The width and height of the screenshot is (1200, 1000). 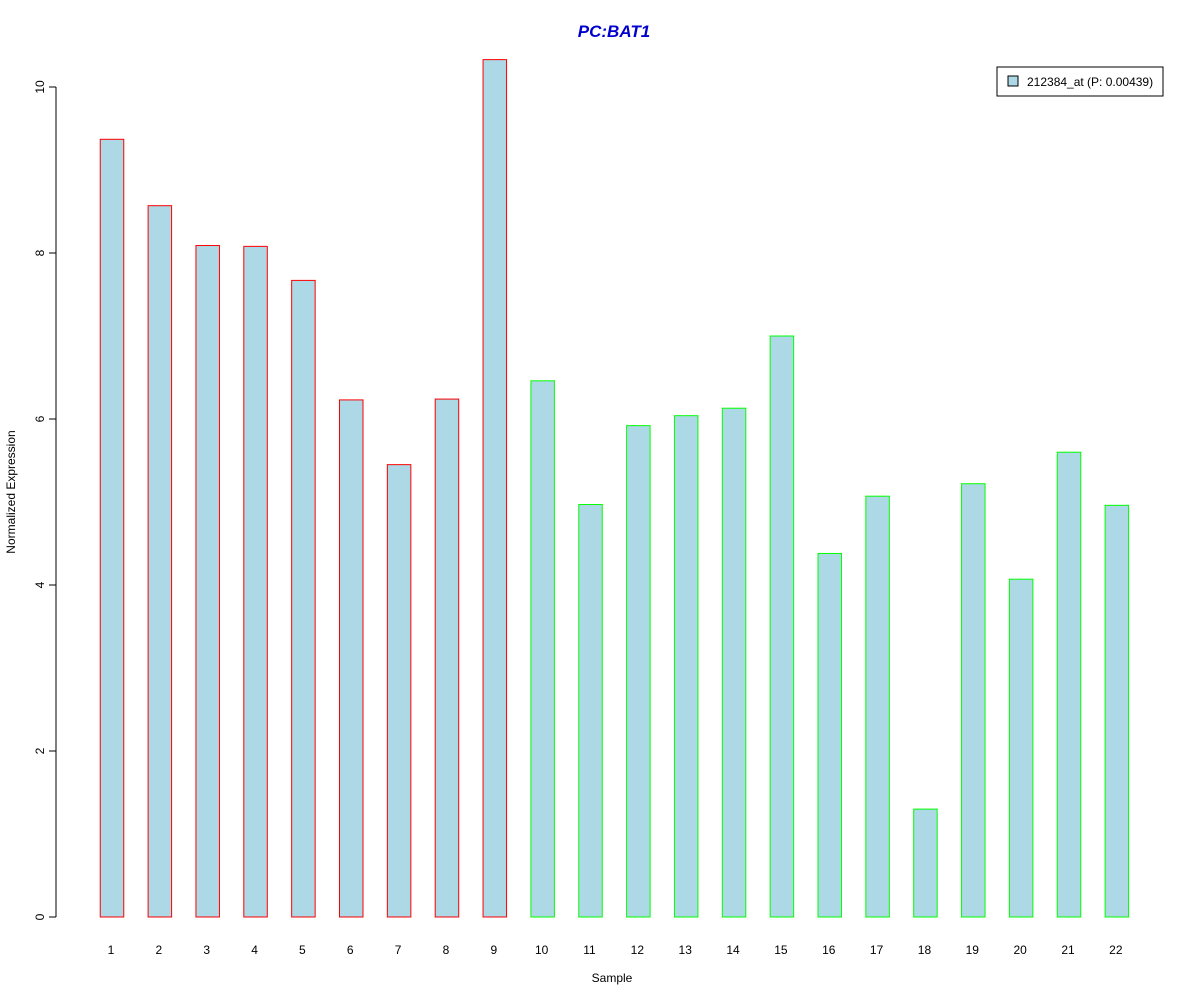 What do you see at coordinates (111, 950) in the screenshot?
I see `x-tick-label: 1` at bounding box center [111, 950].